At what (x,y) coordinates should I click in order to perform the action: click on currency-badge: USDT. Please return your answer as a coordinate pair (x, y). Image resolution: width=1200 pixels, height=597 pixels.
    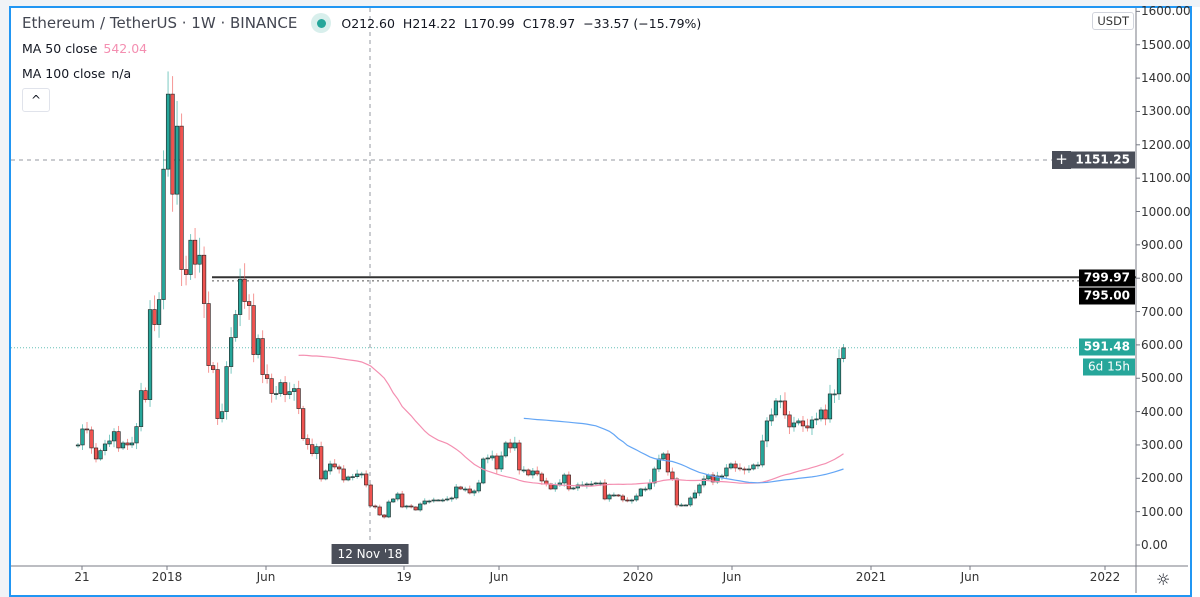
    Looking at the image, I should click on (1113, 21).